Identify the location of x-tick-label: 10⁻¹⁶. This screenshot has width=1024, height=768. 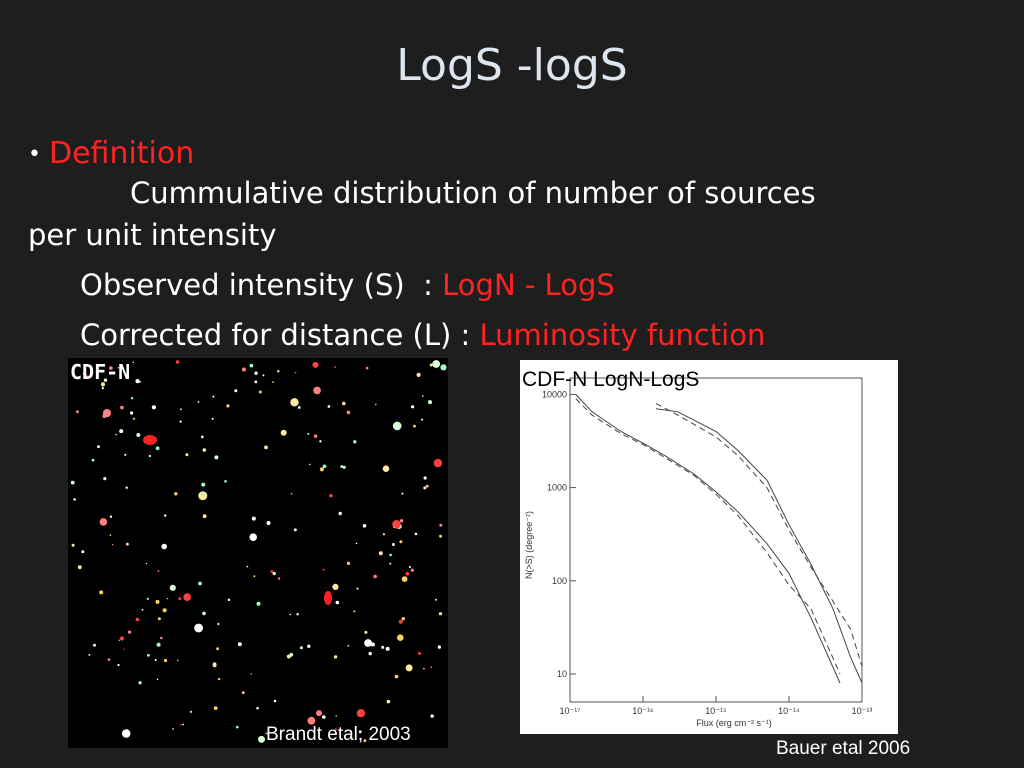
(643, 711).